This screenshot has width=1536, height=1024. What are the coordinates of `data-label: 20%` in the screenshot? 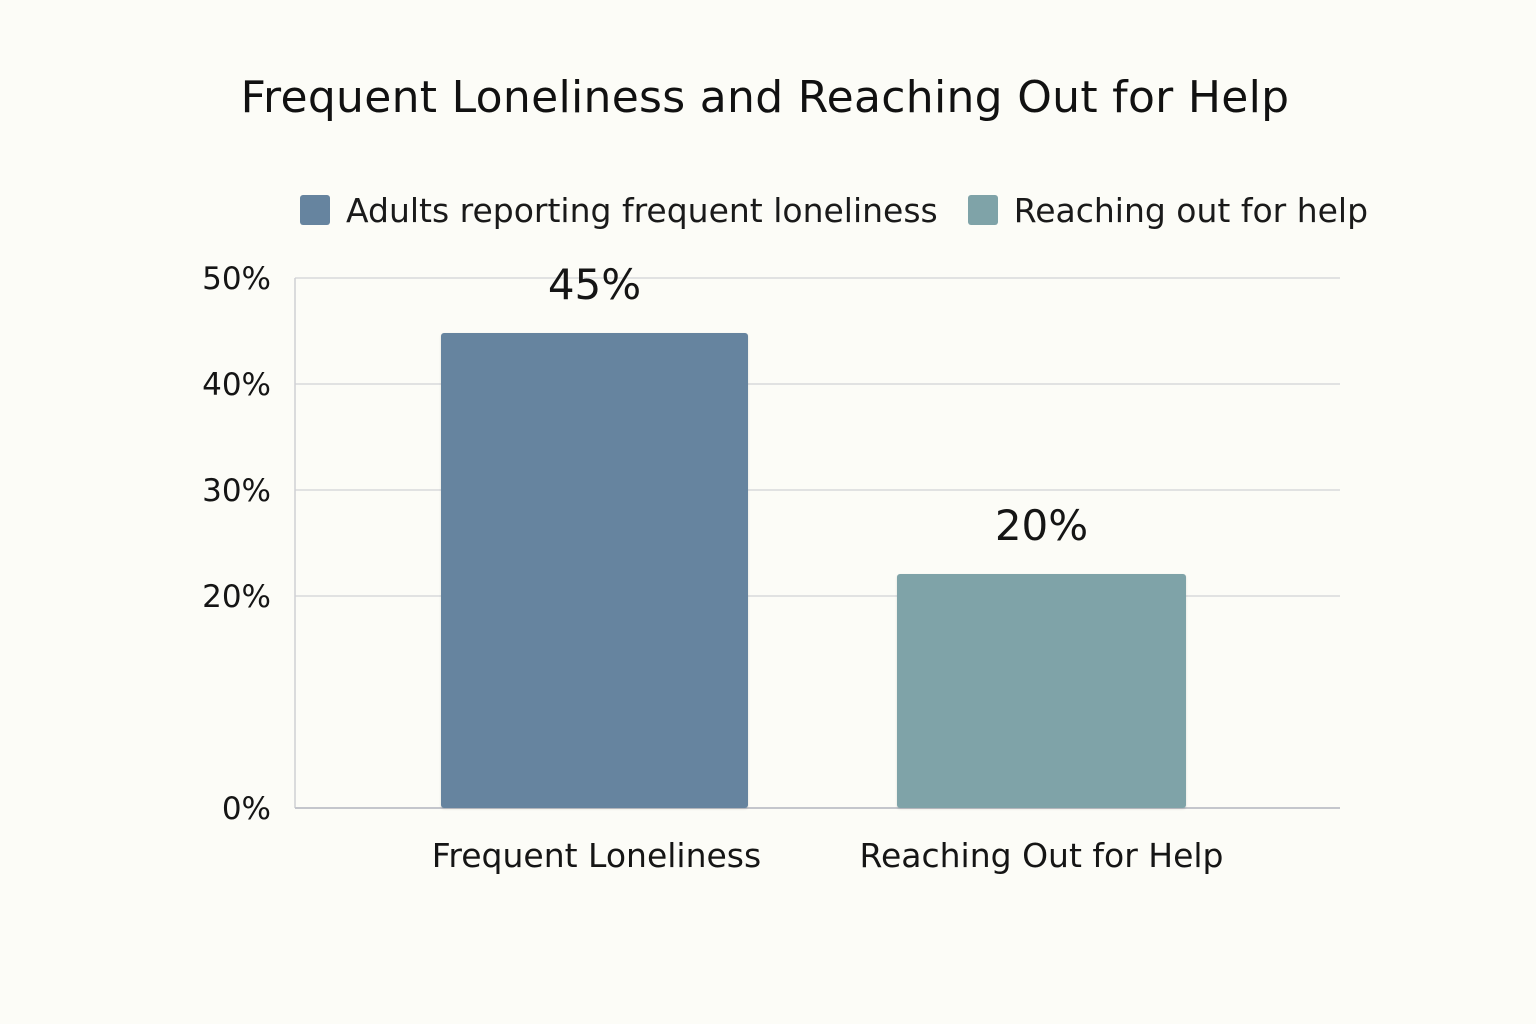 It's located at (1041, 525).